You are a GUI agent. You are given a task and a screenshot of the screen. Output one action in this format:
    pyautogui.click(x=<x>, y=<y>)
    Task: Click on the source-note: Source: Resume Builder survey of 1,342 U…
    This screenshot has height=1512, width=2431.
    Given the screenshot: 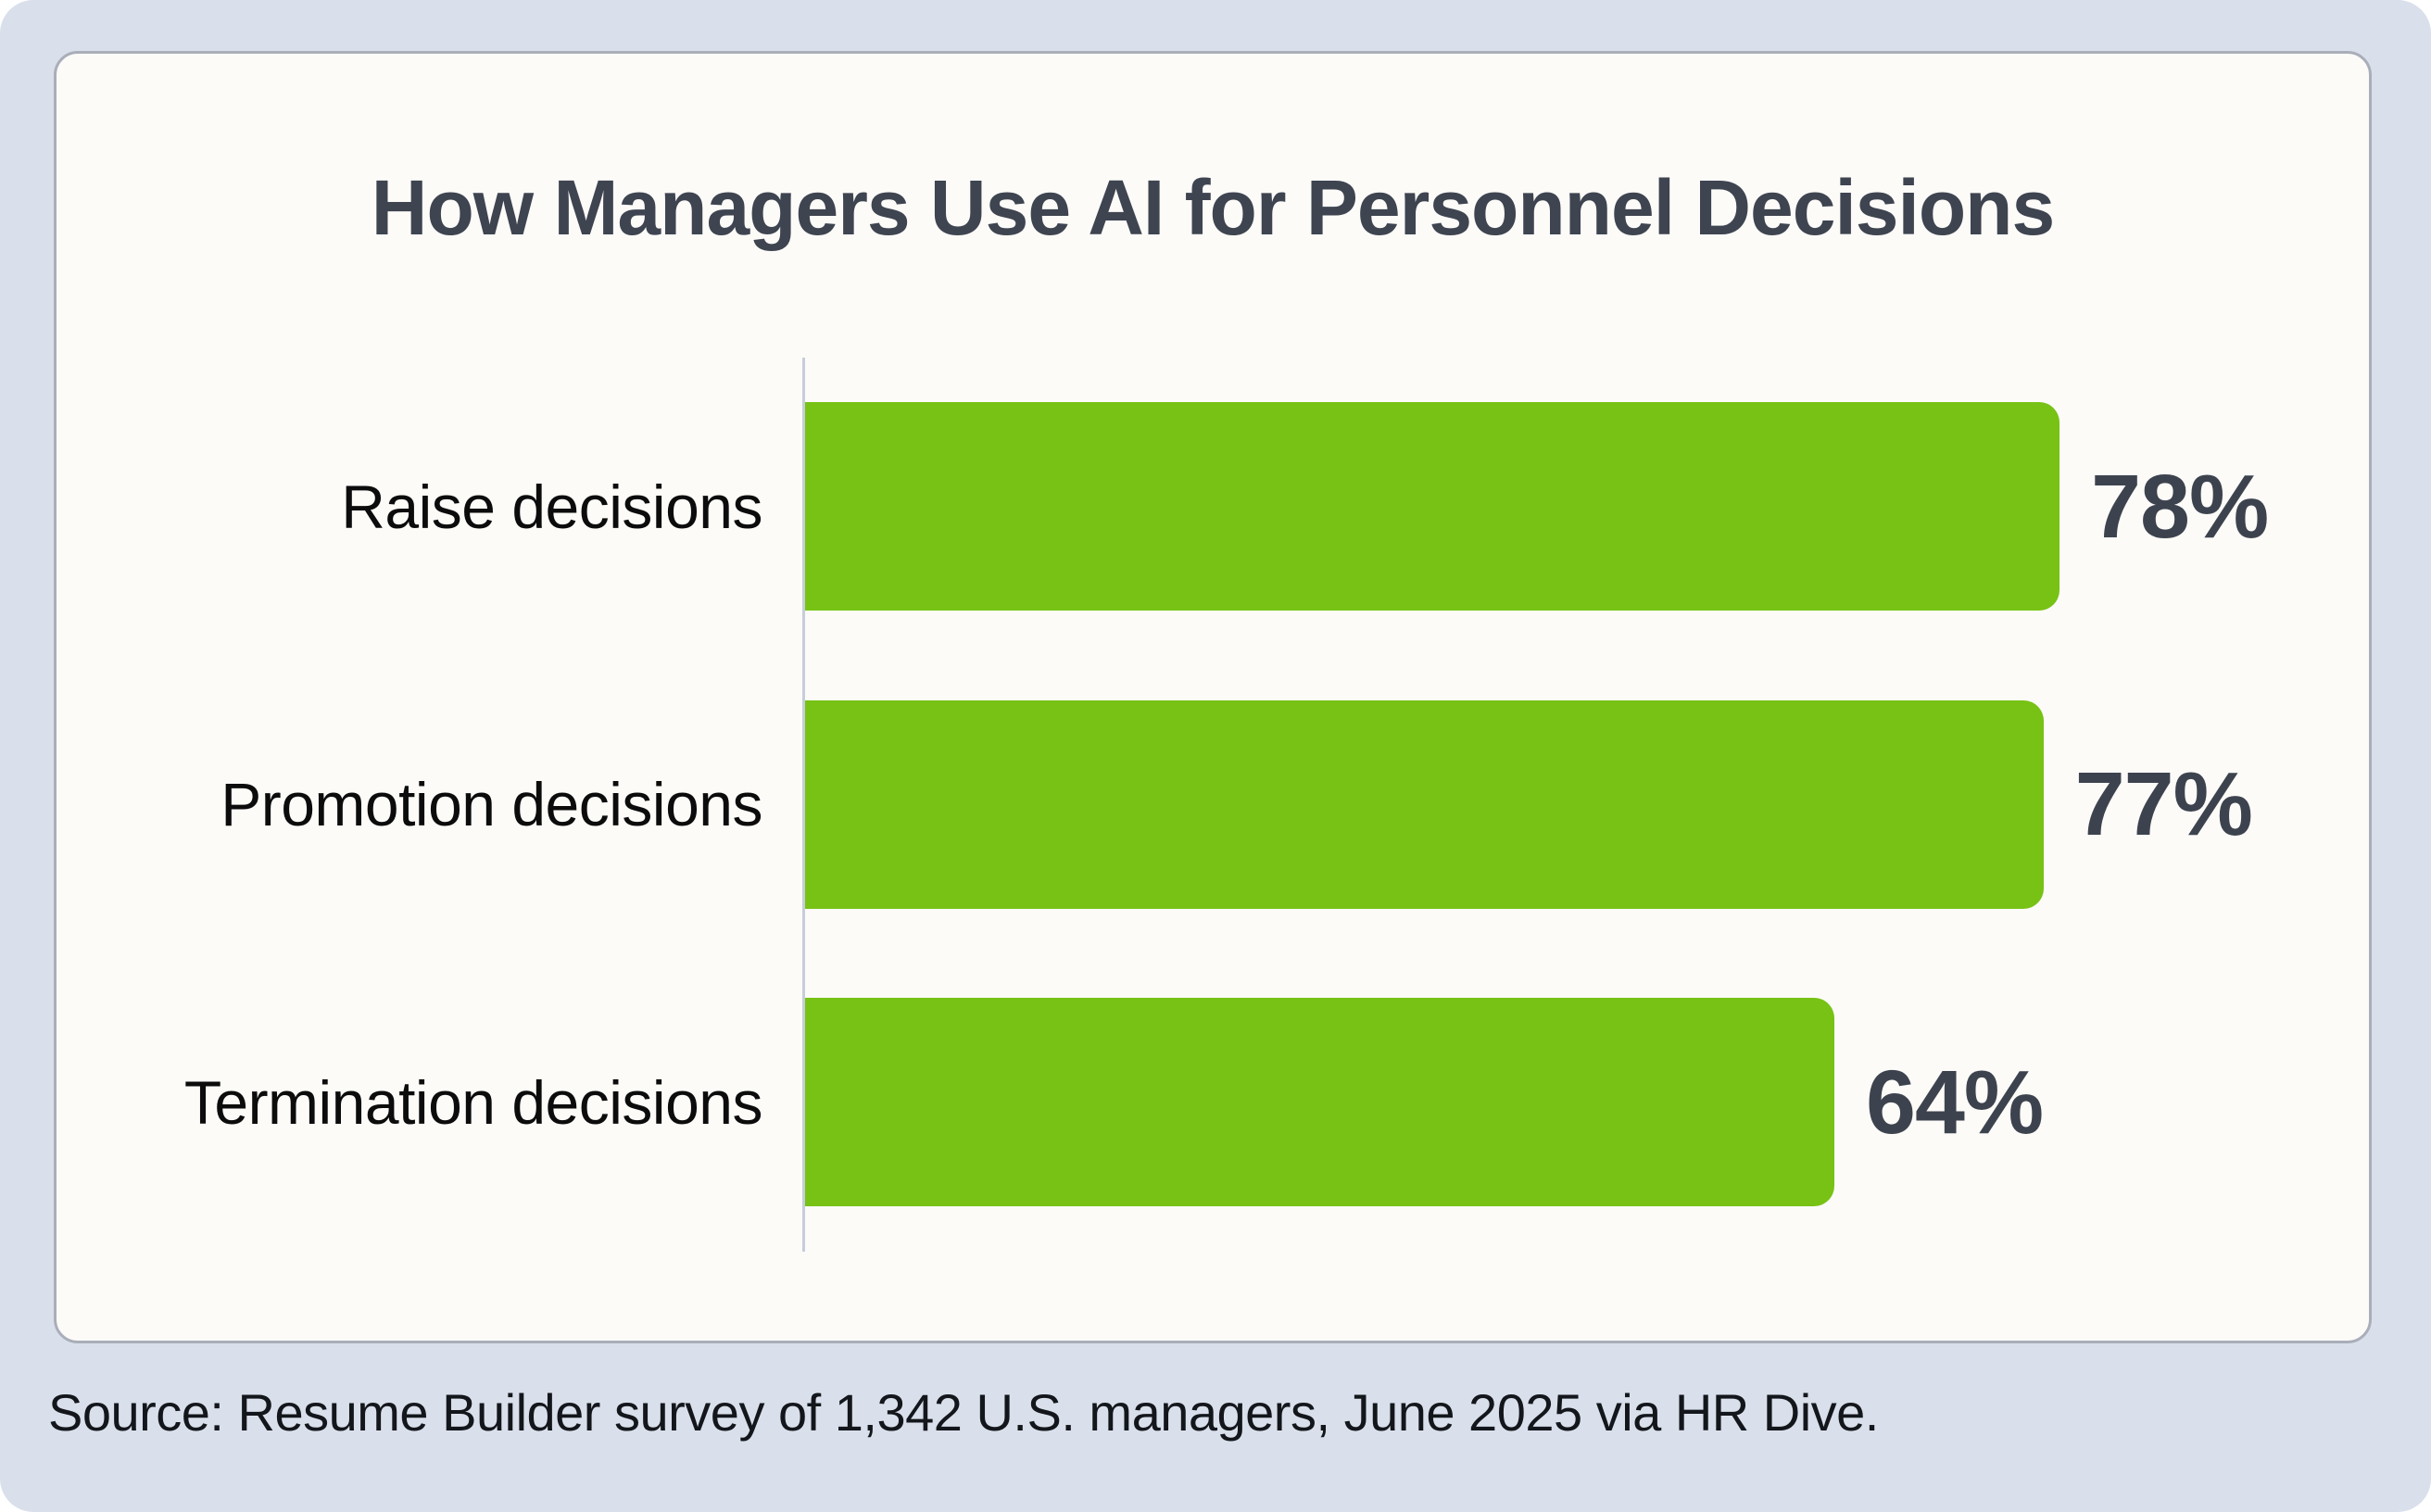 What is the action you would take?
    pyautogui.click(x=963, y=1412)
    